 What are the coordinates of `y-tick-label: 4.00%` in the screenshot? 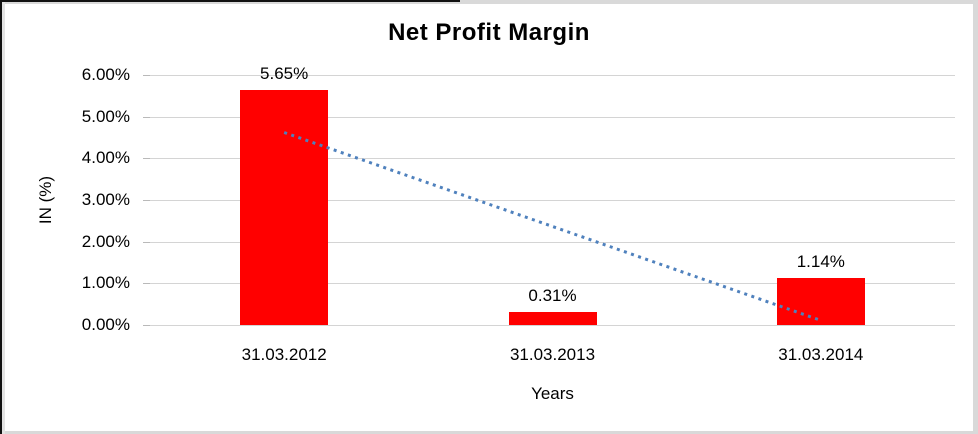 It's located at (105, 158).